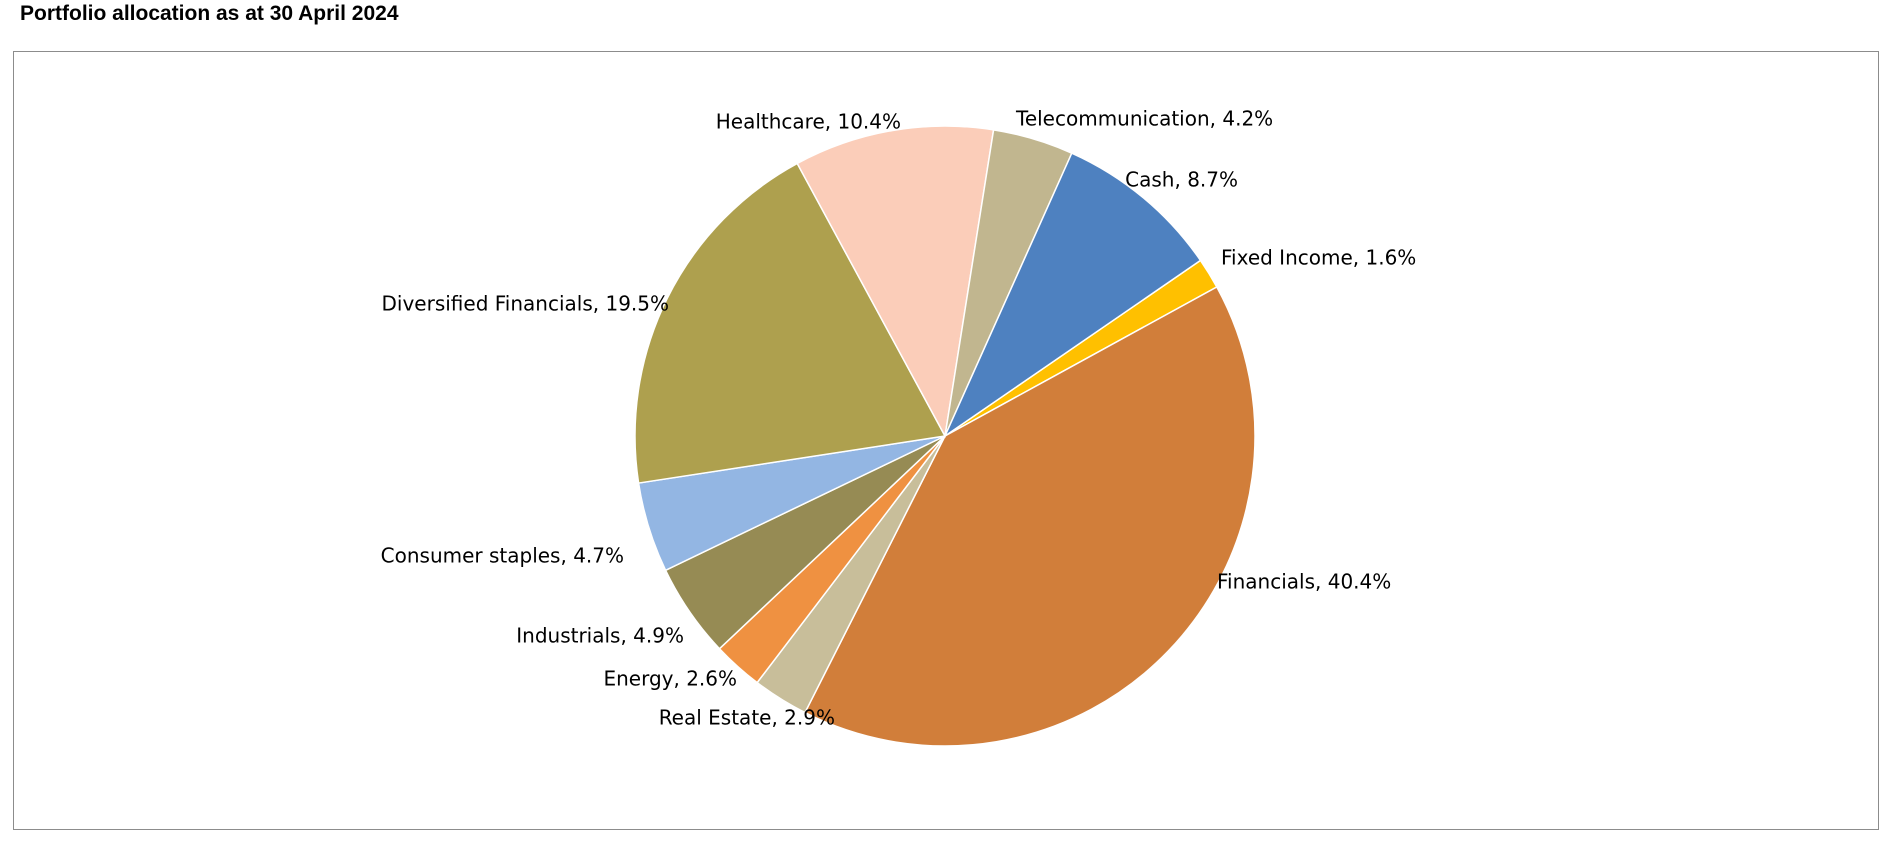  What do you see at coordinates (1304, 582) in the screenshot?
I see `data-label-financials: Financials, 40.4%` at bounding box center [1304, 582].